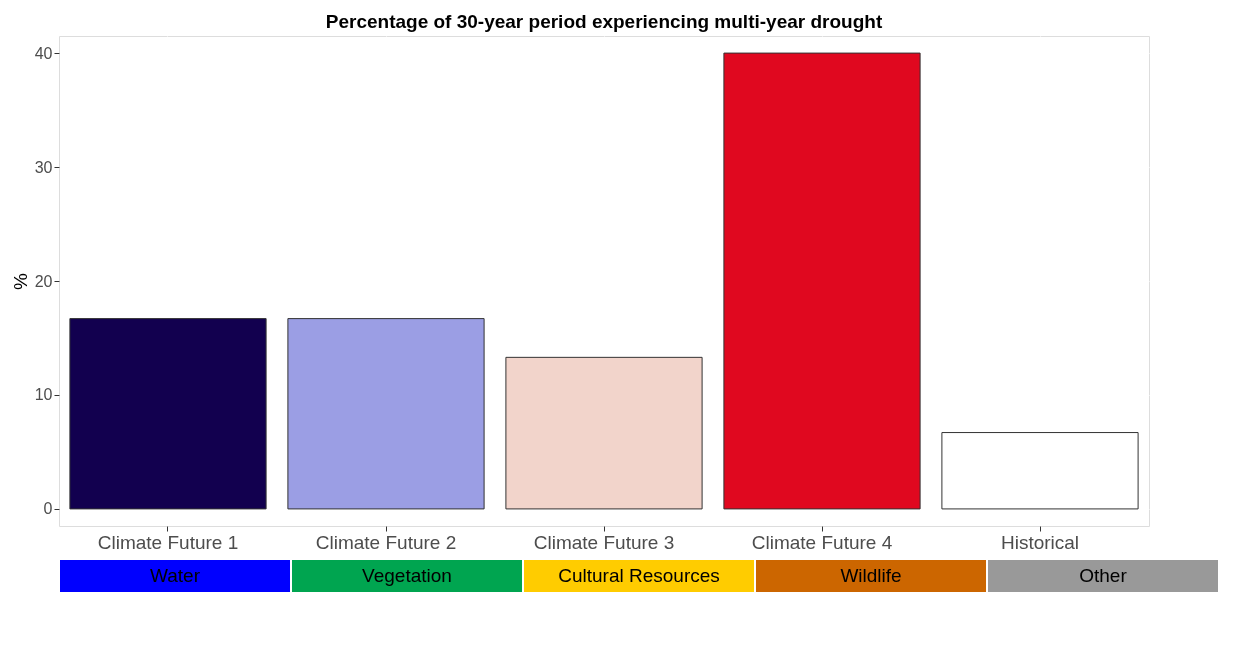 The width and height of the screenshot is (1255, 671). What do you see at coordinates (407, 575) in the screenshot?
I see `text: Vegetation` at bounding box center [407, 575].